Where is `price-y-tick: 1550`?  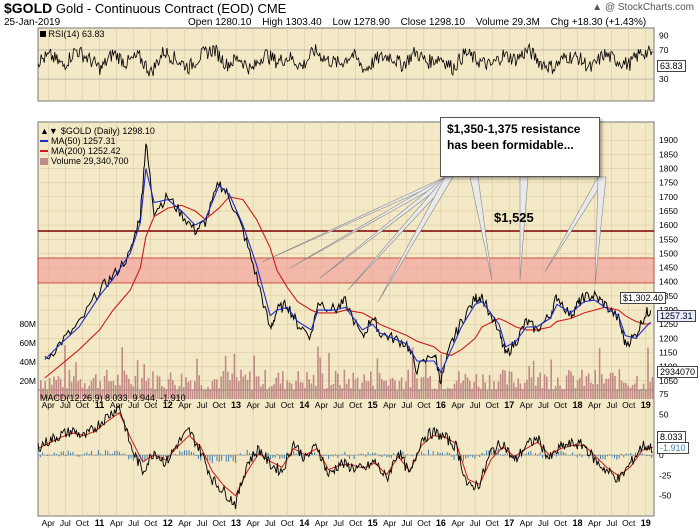 price-y-tick: 1550 is located at coordinates (668, 239).